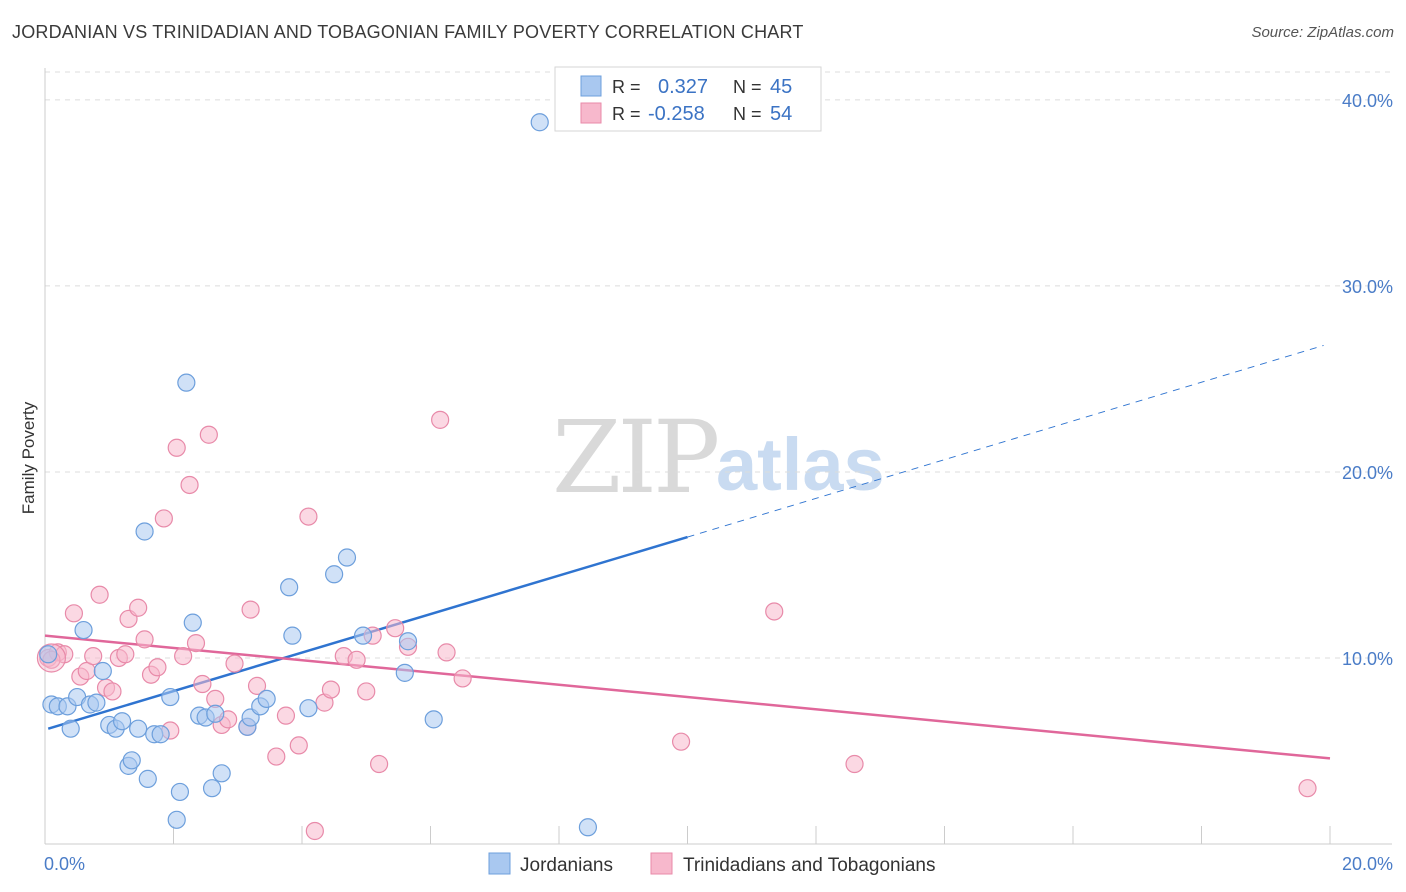 This screenshot has width=1406, height=892. Describe the element at coordinates (781, 87) in the screenshot. I see `n-value-jordanian: 45` at that location.